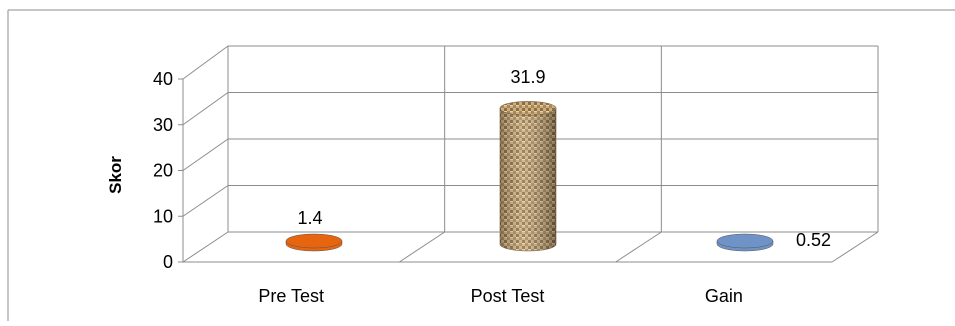 Image resolution: width=955 pixels, height=326 pixels. What do you see at coordinates (309, 218) in the screenshot?
I see `data-label: 1.4` at bounding box center [309, 218].